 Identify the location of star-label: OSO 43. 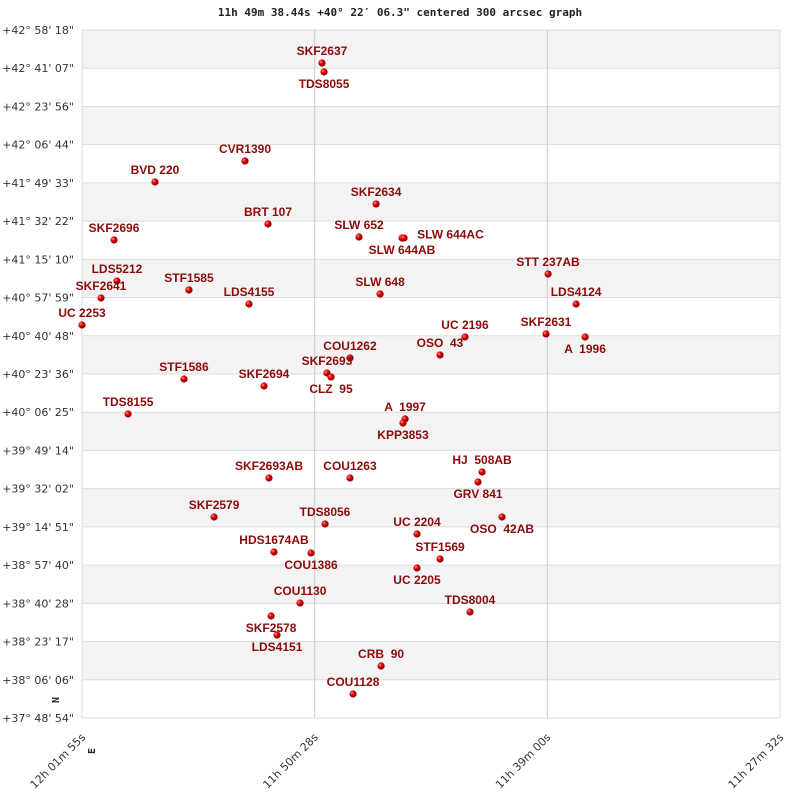
(440, 343).